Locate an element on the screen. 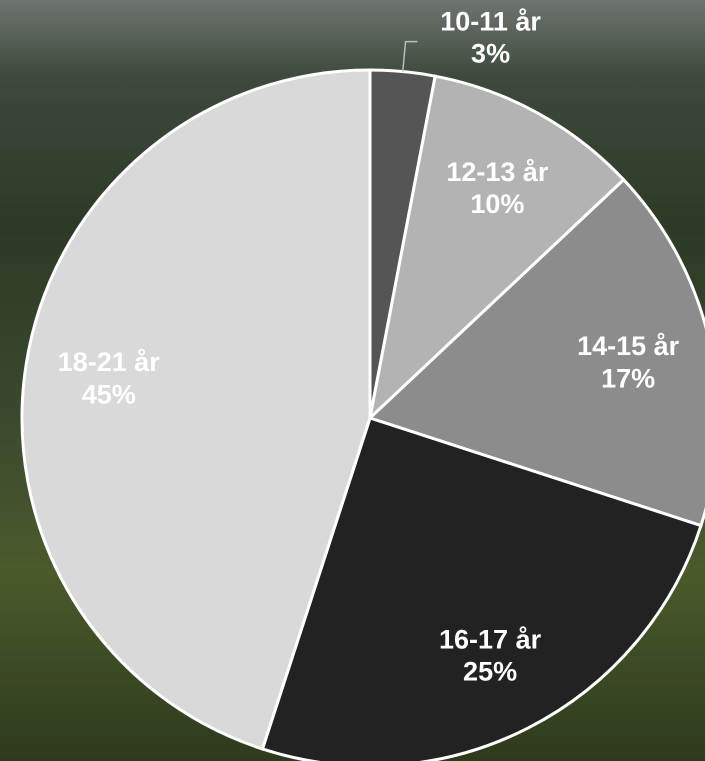  slice-label: 18-21 år 45% is located at coordinates (109, 378).